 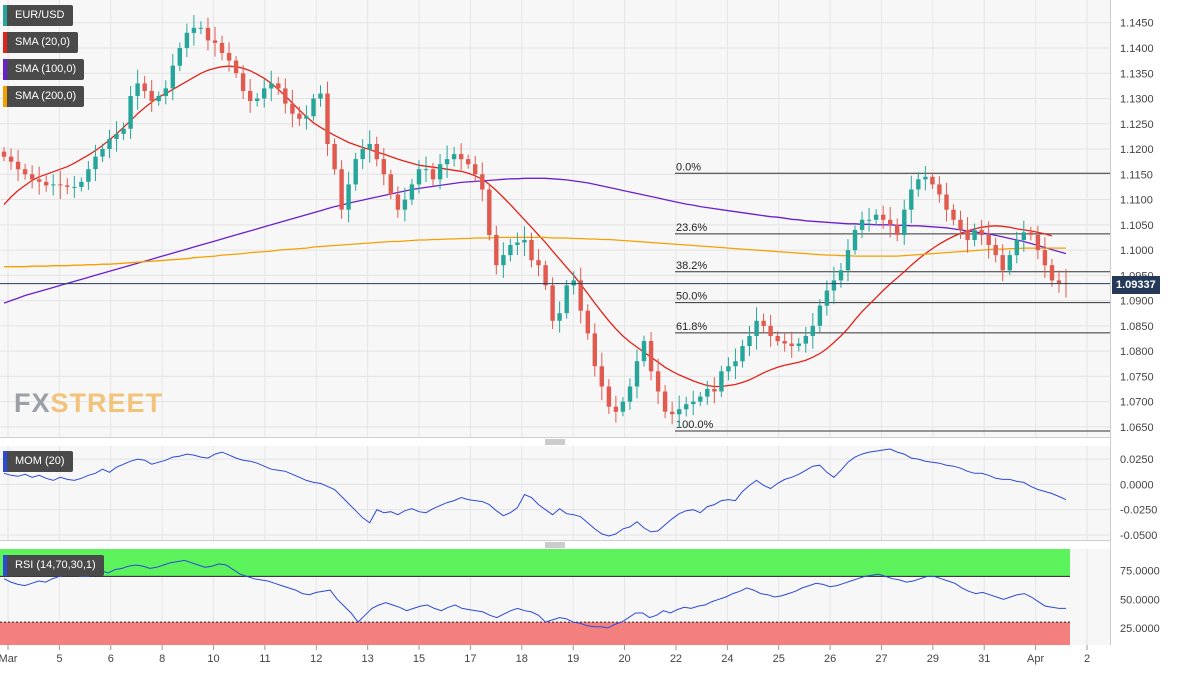 I want to click on x-tick-label: 27, so click(x=881, y=659).